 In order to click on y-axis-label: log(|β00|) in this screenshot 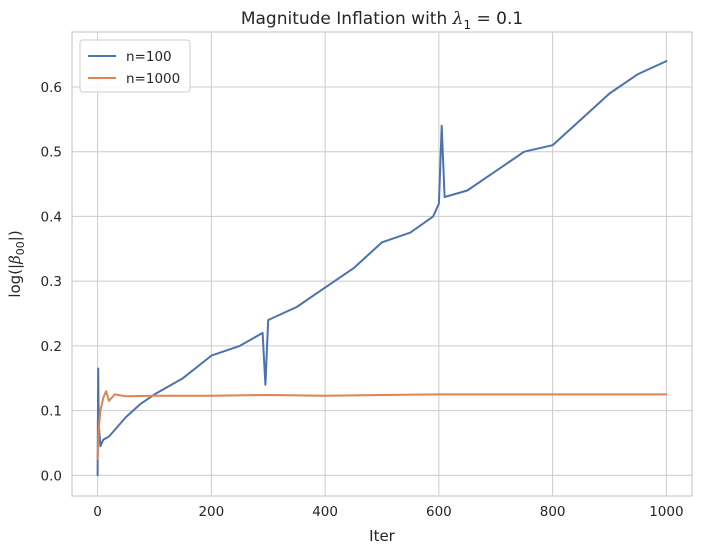, I will do `click(16, 263)`.